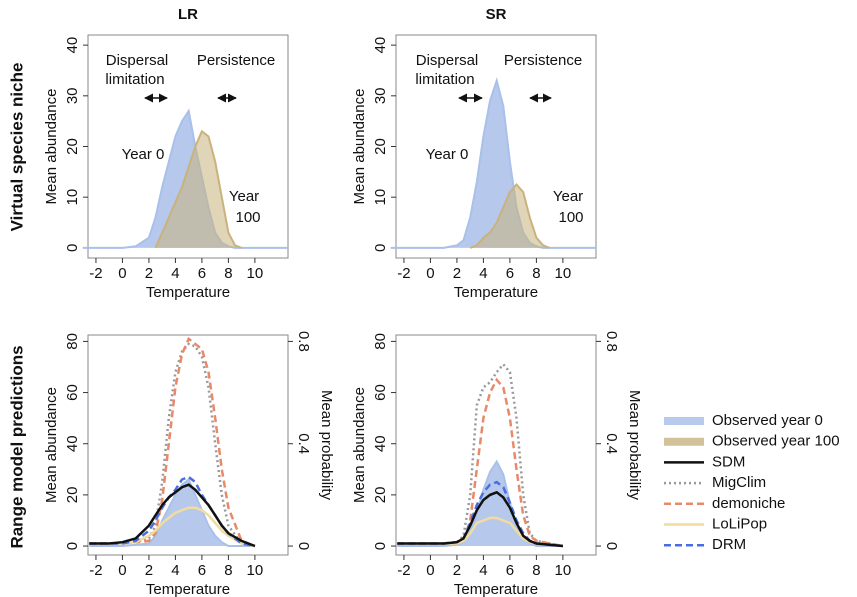 The image size is (857, 597). What do you see at coordinates (767, 420) in the screenshot?
I see `legend-label: Observed year 0` at bounding box center [767, 420].